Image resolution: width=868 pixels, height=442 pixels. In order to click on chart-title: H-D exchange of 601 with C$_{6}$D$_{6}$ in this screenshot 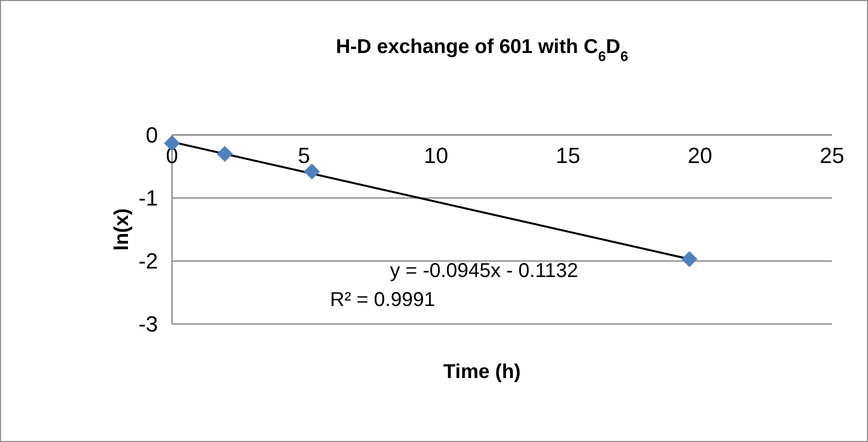, I will do `click(482, 50)`.